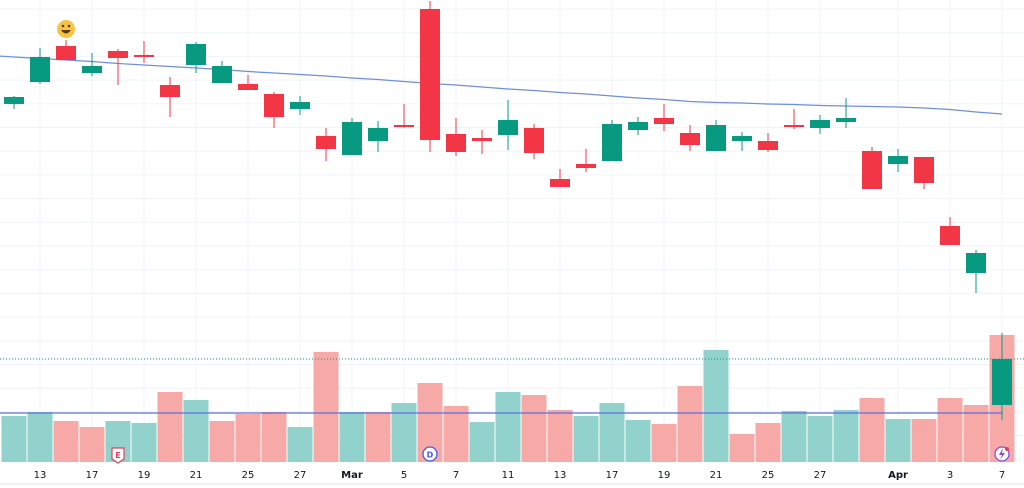 The height and width of the screenshot is (488, 1024). Describe the element at coordinates (898, 475) in the screenshot. I see `x-tick-label: Apr` at that location.